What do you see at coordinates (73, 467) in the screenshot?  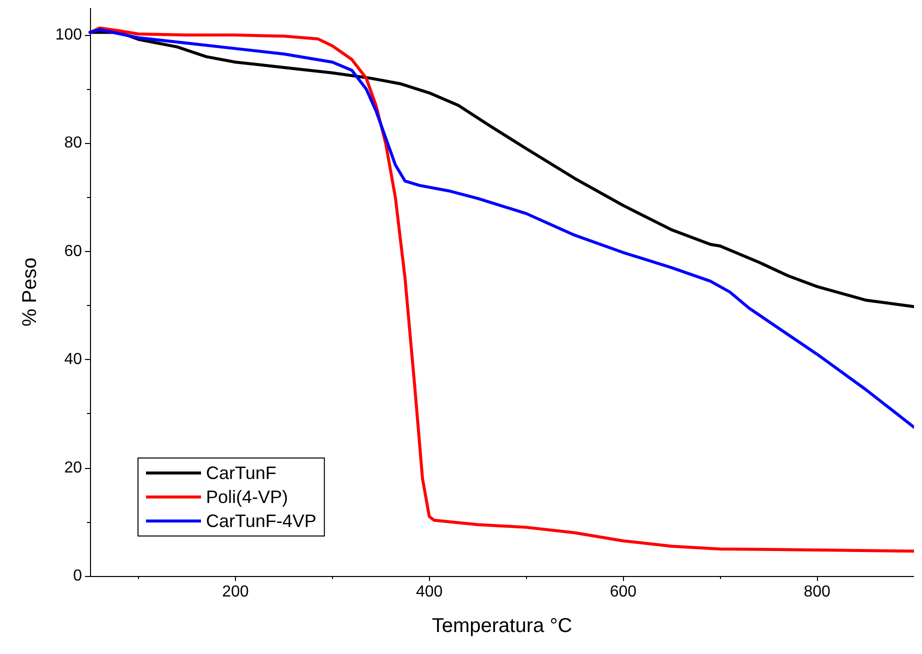 I see `y-tick-label: 20` at bounding box center [73, 467].